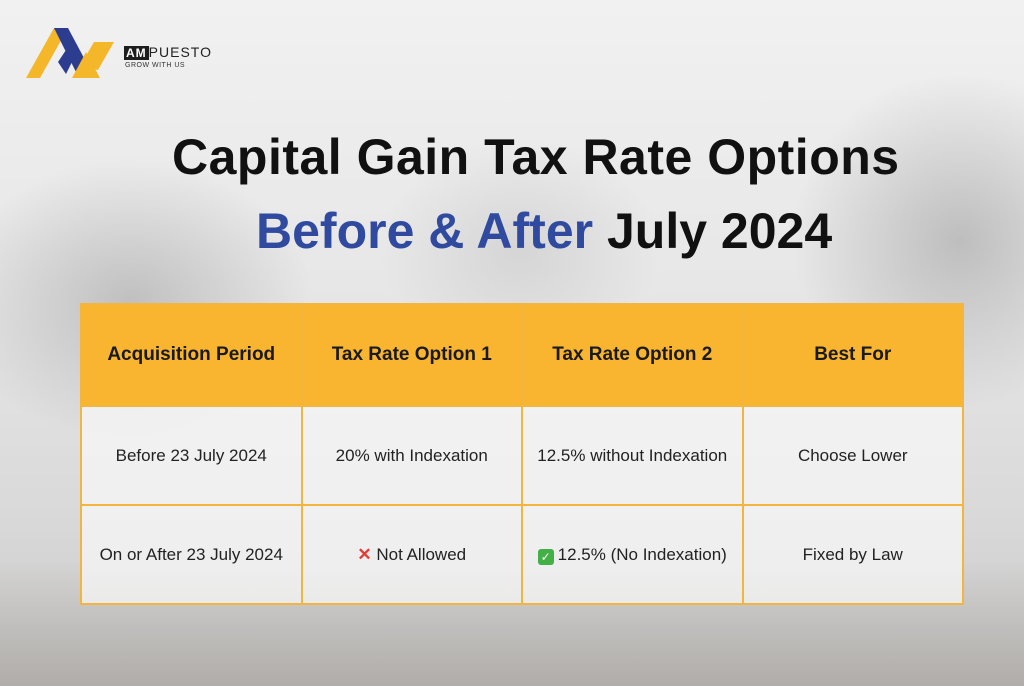  I want to click on cell-option-1: 20% with Indexation, so click(411, 455).